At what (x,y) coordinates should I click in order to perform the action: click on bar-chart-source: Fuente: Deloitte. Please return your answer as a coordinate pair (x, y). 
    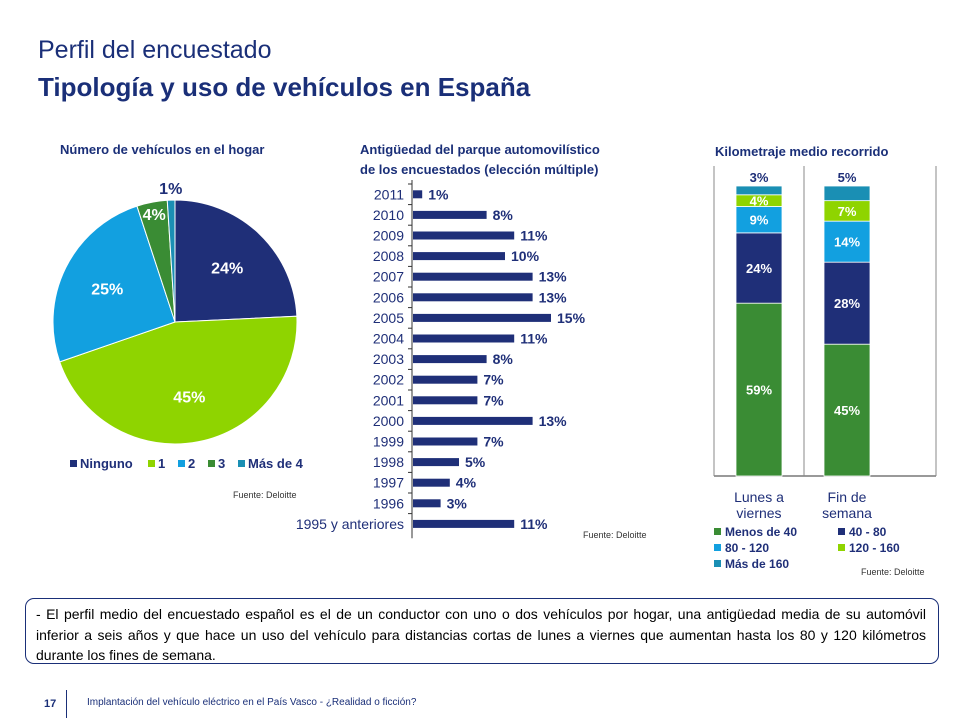
    Looking at the image, I should click on (615, 535).